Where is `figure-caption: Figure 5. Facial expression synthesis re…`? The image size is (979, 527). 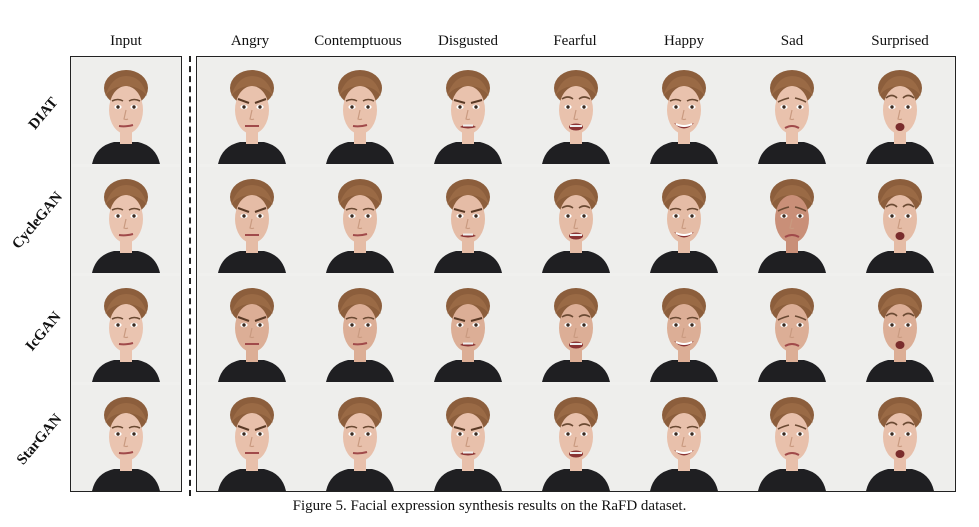 figure-caption: Figure 5. Facial expression synthesis re… is located at coordinates (489, 506).